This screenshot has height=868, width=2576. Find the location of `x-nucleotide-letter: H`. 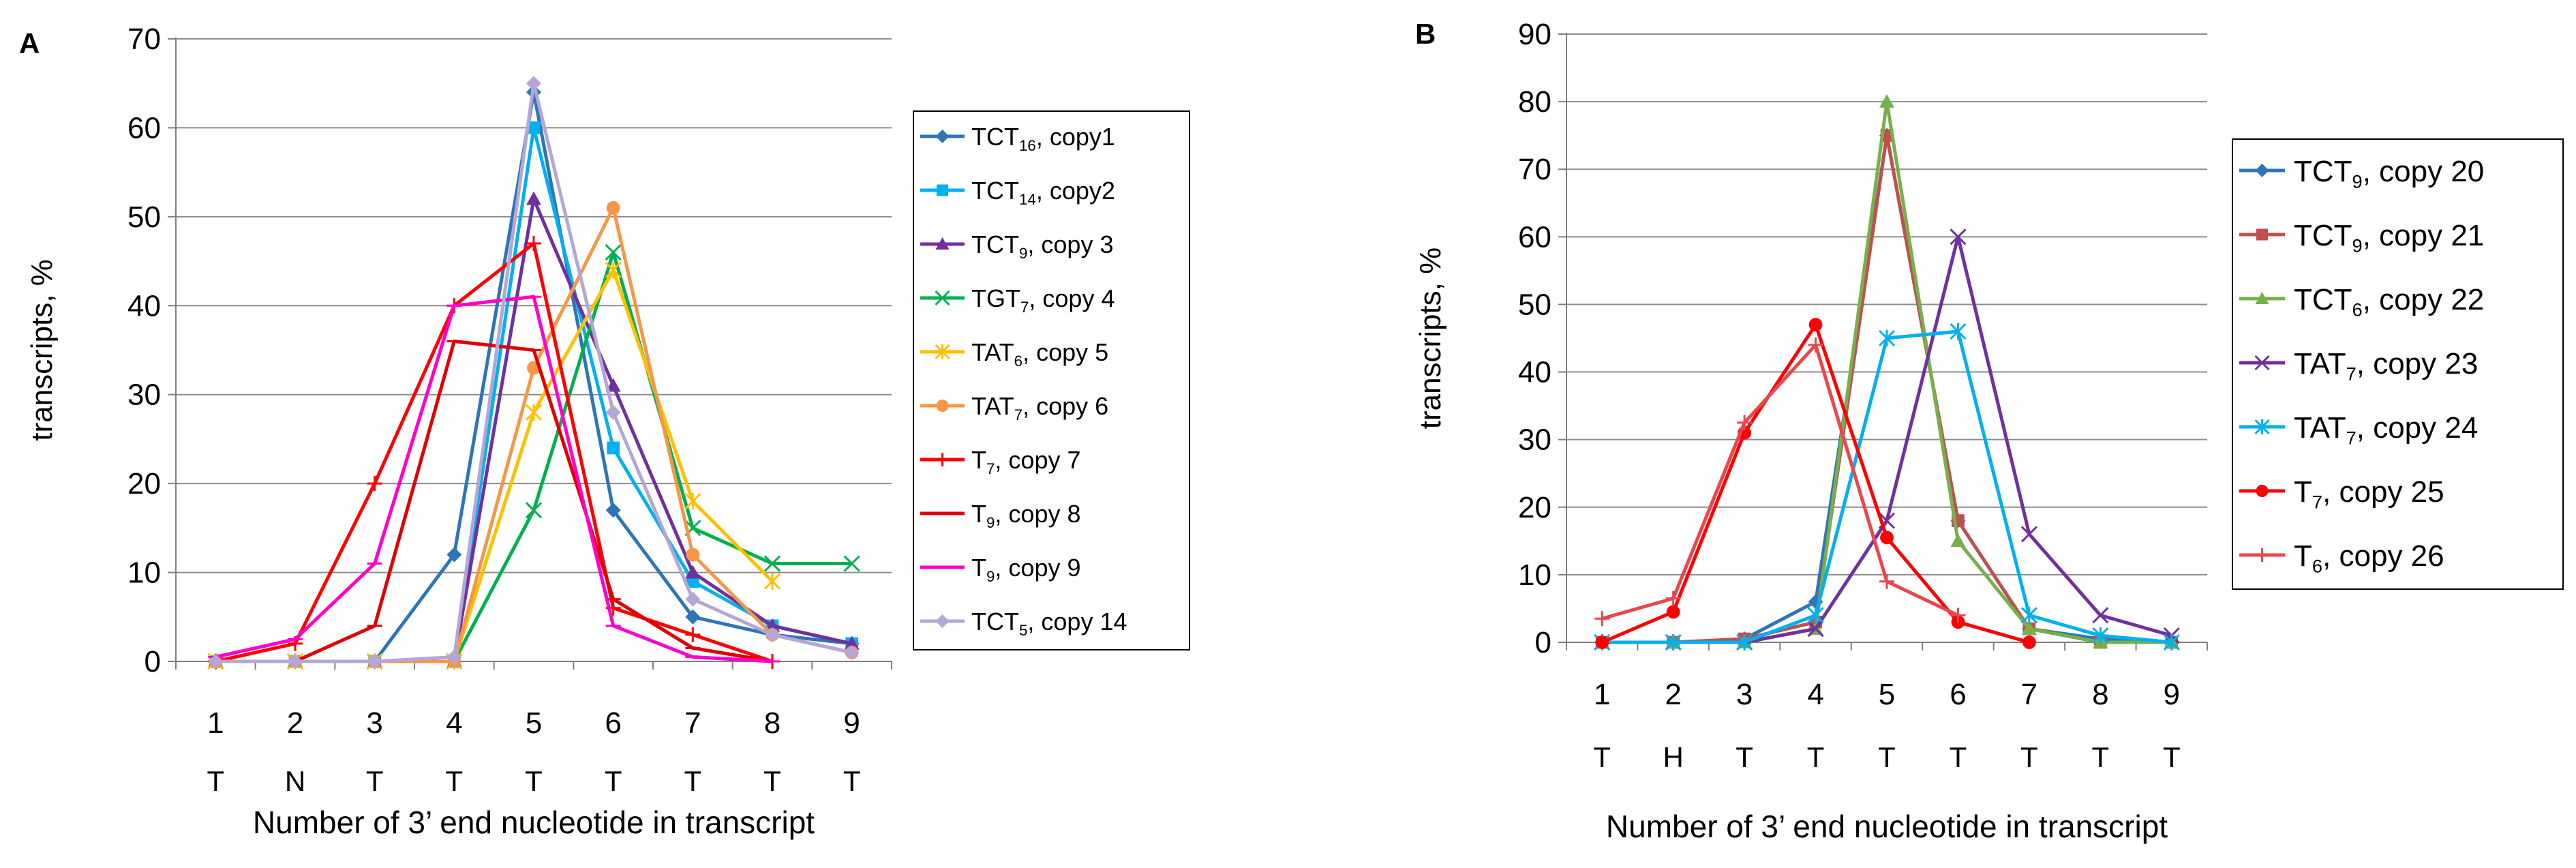

x-nucleotide-letter: H is located at coordinates (1673, 757).